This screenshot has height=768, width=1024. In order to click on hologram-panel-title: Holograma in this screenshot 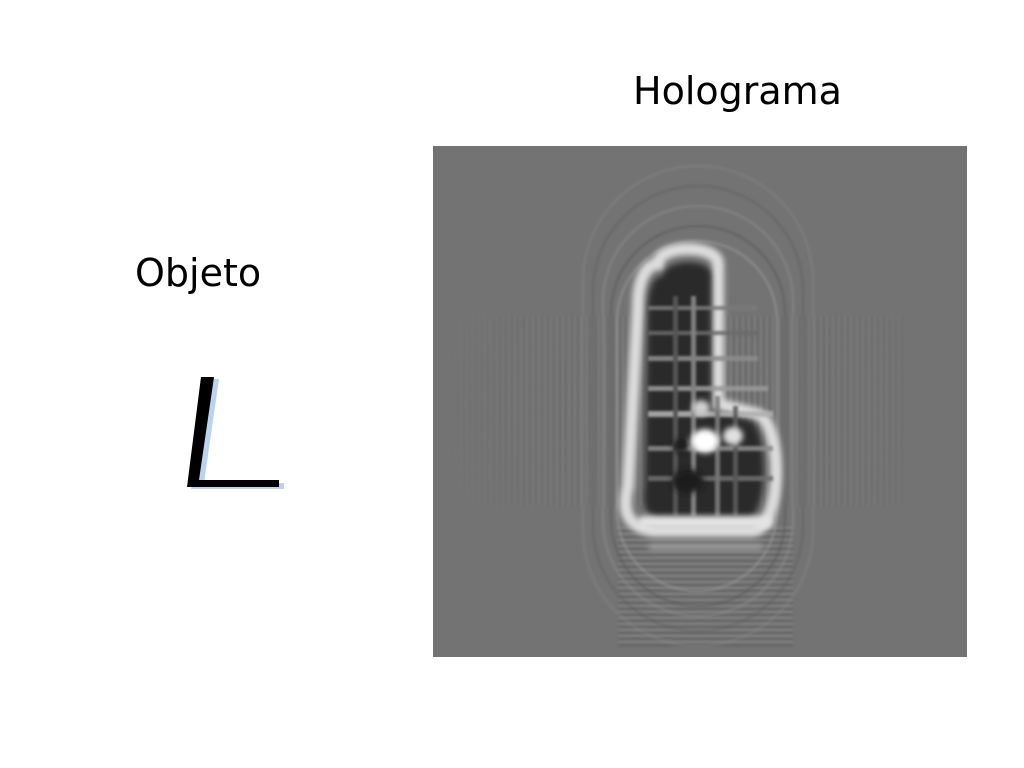, I will do `click(737, 91)`.